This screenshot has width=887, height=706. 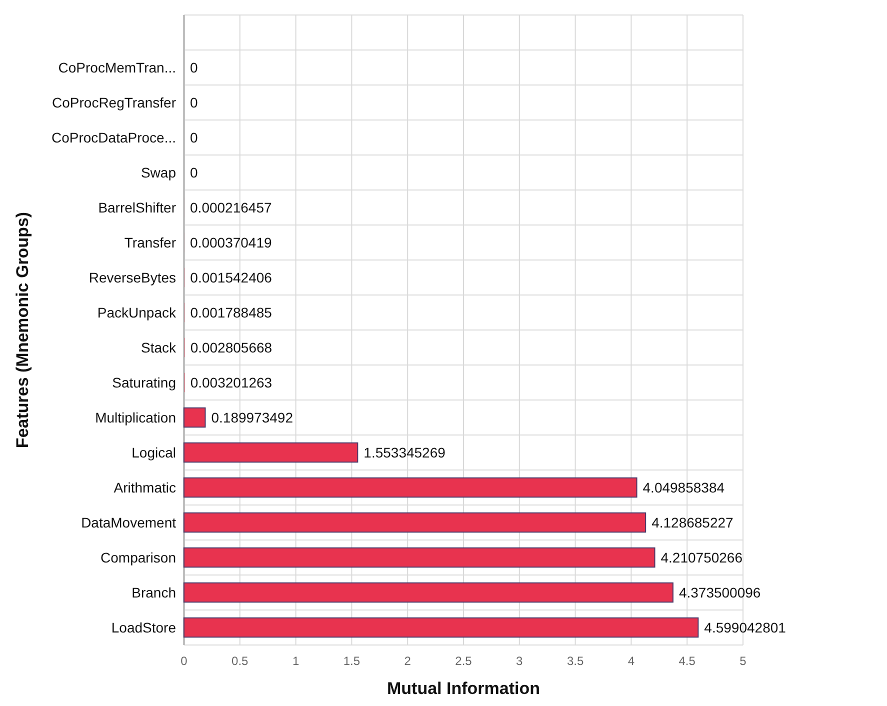 I want to click on x-tick-label: 2, so click(x=408, y=661).